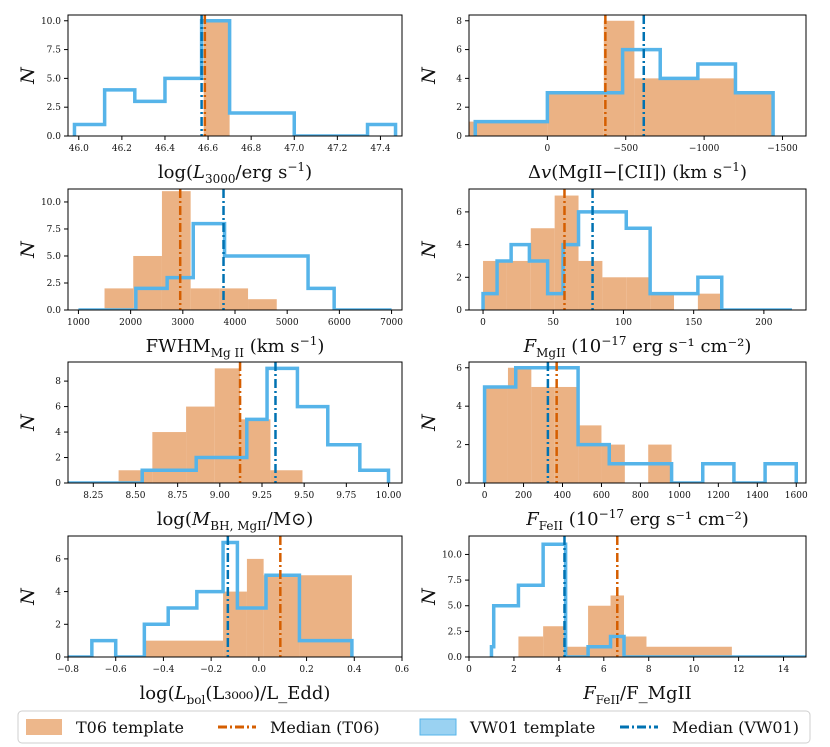 This screenshot has width=830, height=747. What do you see at coordinates (738, 670) in the screenshot?
I see `x-tick-label: 12` at bounding box center [738, 670].